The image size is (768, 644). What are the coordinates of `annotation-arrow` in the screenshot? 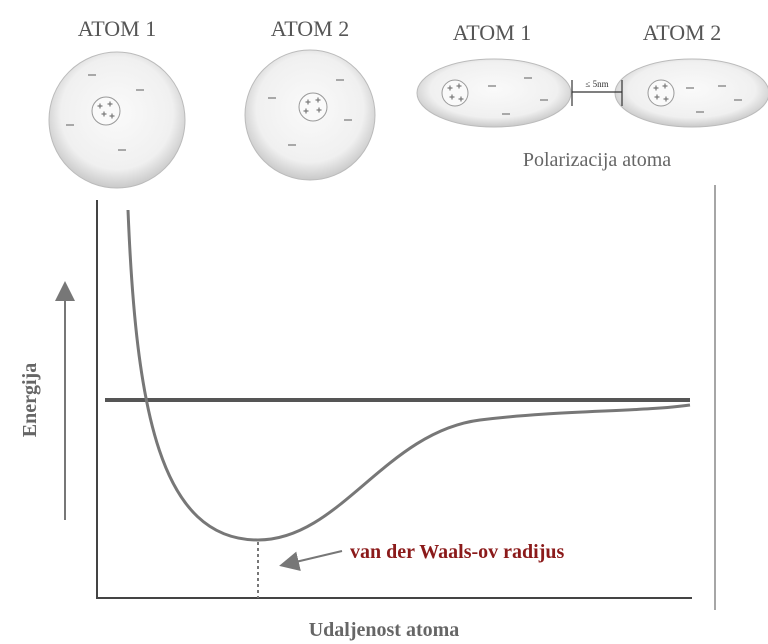 It's located at (311, 561).